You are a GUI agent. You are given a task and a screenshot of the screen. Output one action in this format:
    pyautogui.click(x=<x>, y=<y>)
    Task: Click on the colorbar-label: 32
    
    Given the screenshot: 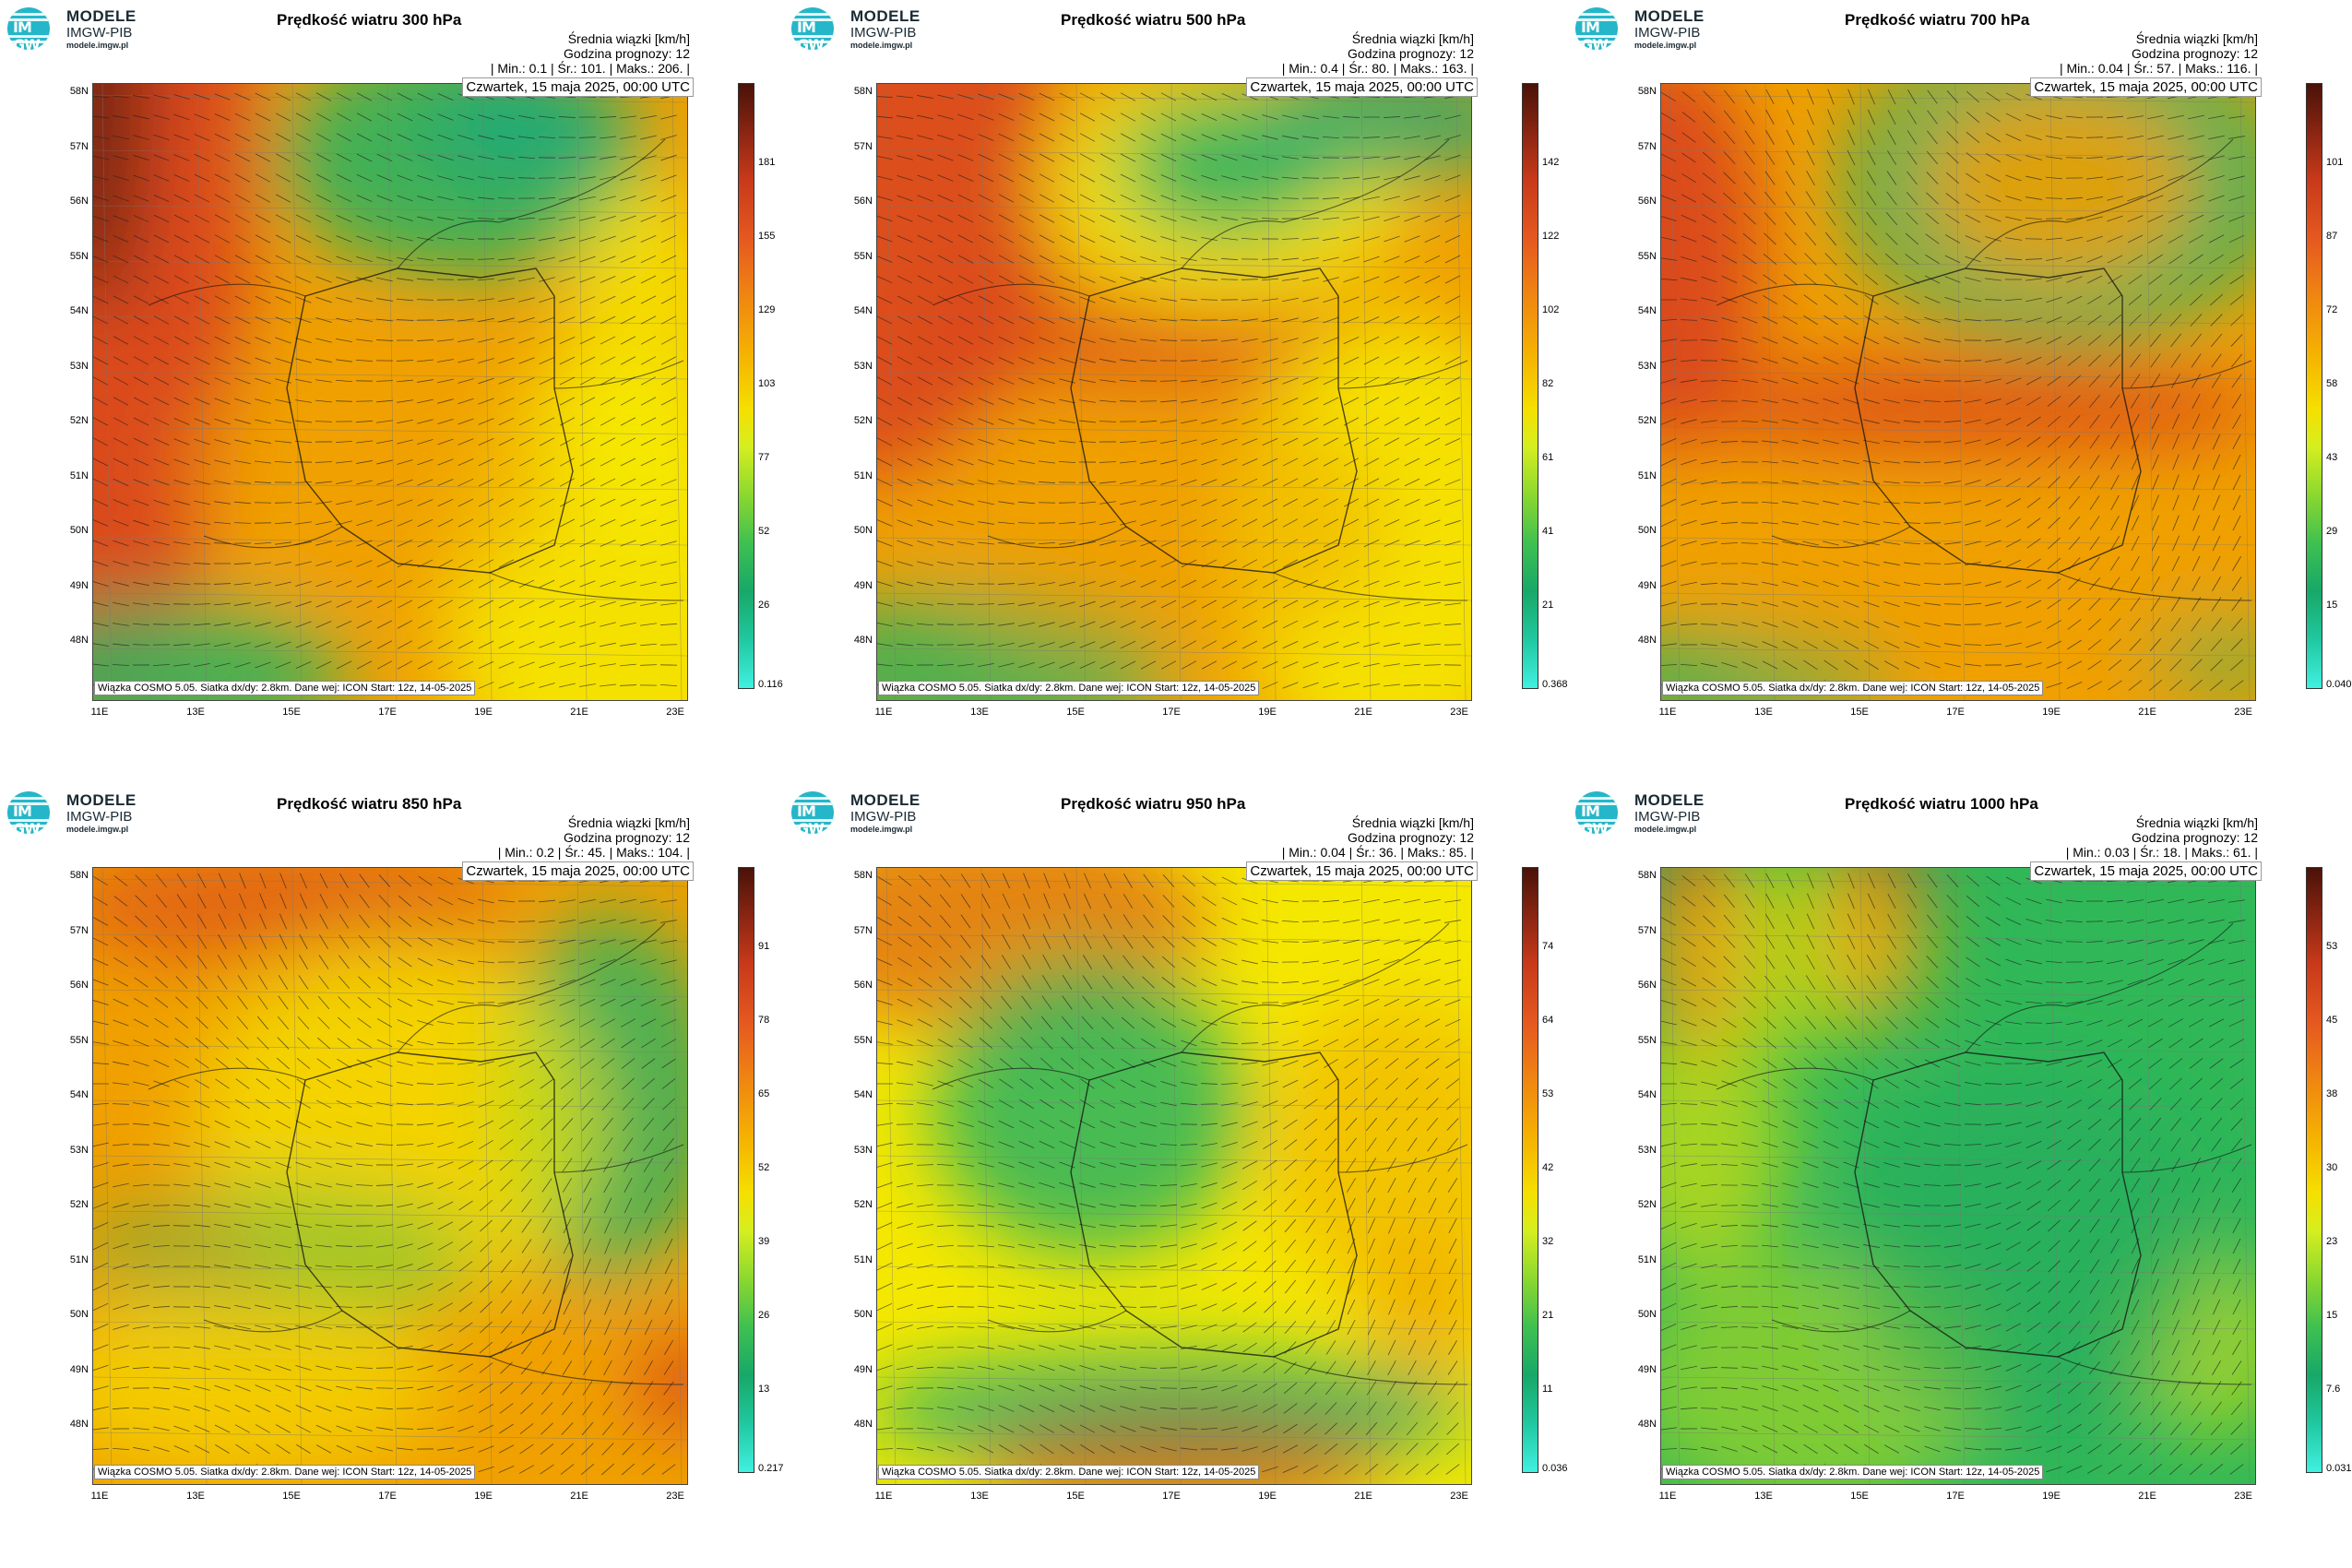 What is the action you would take?
    pyautogui.click(x=1548, y=1241)
    